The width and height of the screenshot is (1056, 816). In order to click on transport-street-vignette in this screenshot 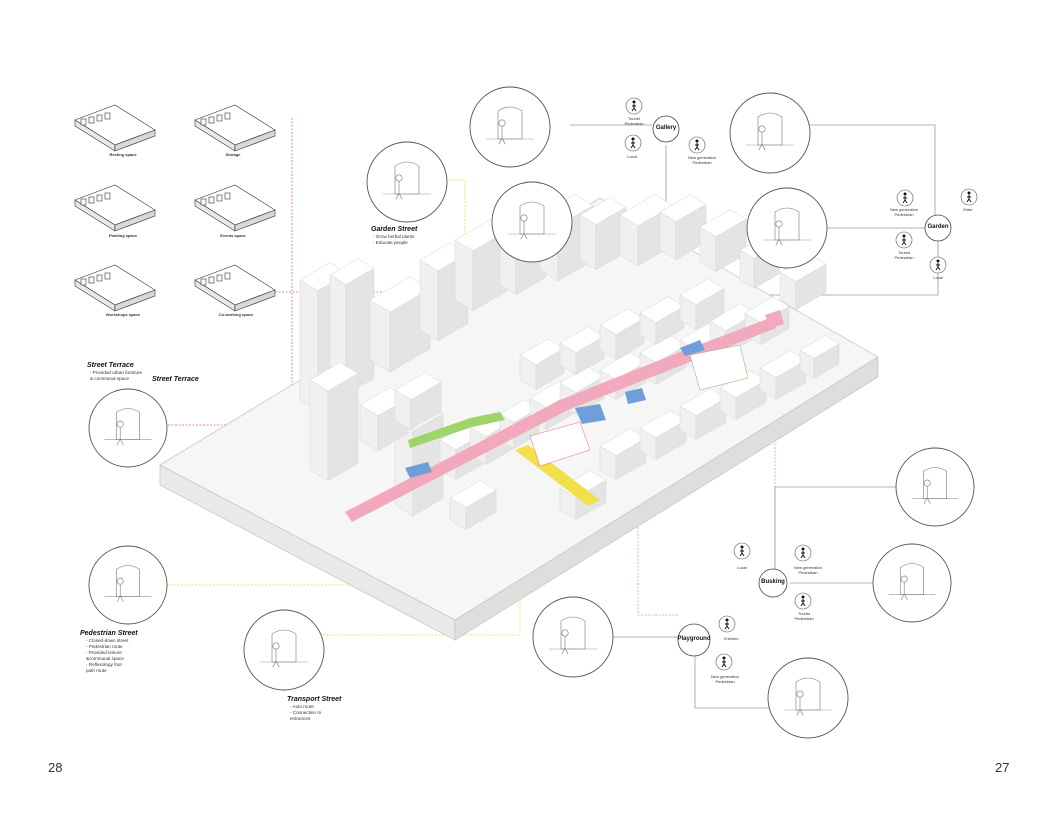, I will do `click(284, 650)`.